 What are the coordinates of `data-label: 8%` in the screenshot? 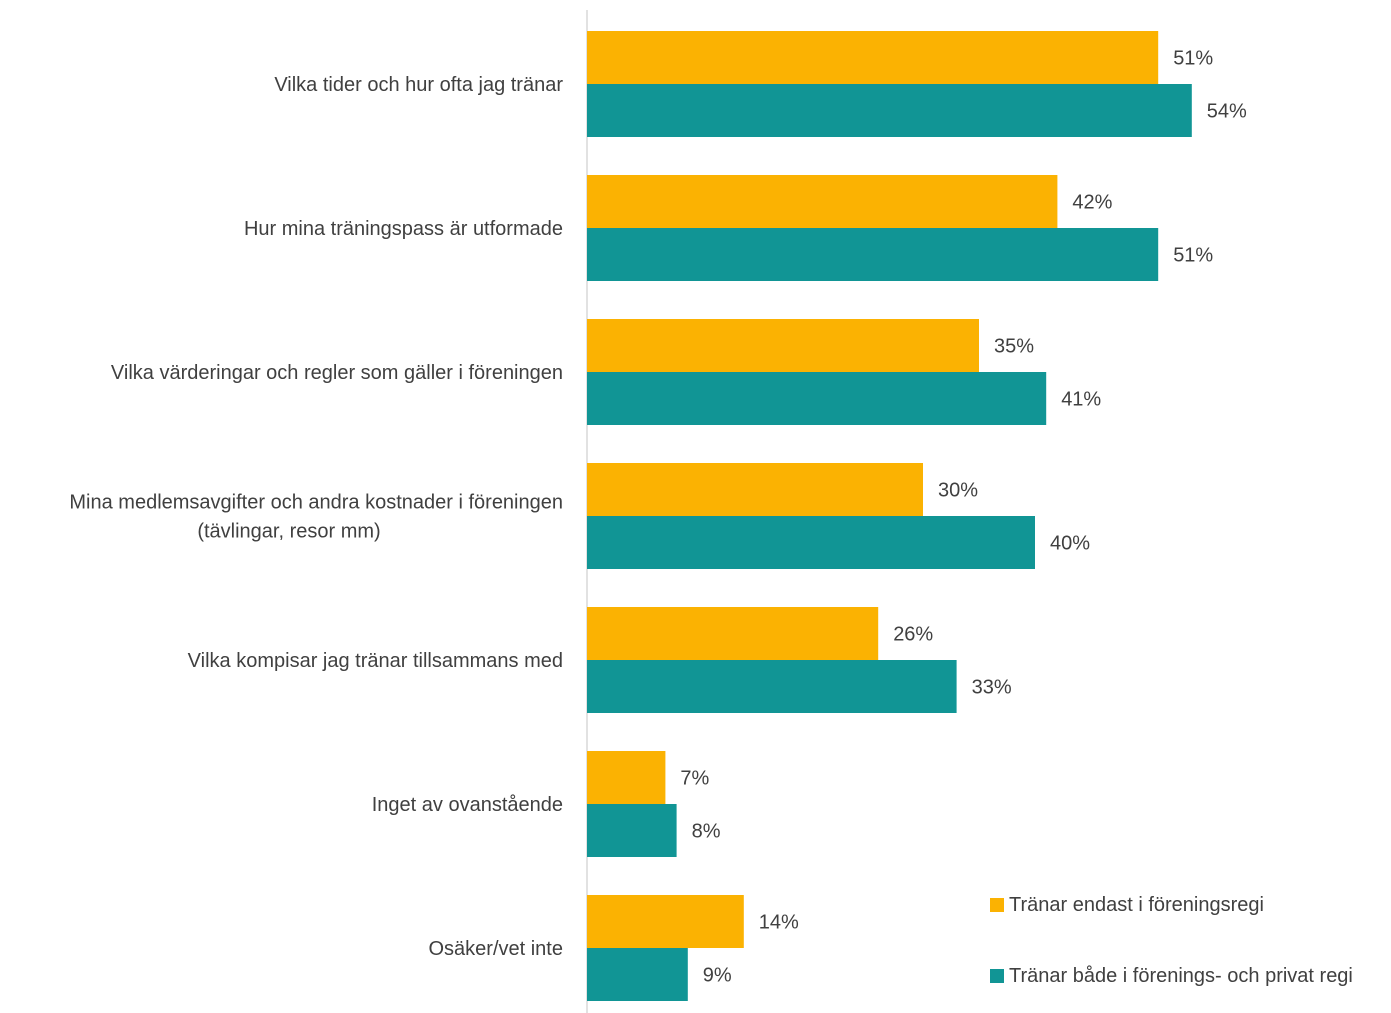 It's located at (706, 832).